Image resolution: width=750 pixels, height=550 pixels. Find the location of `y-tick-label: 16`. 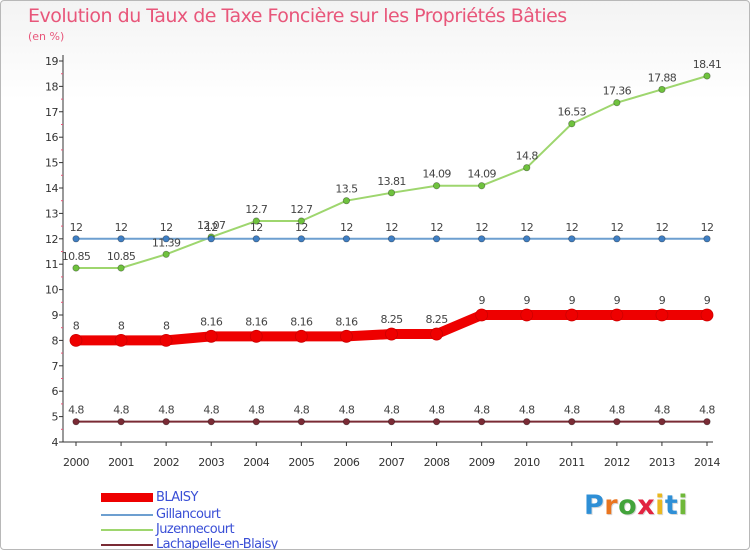

y-tick-label: 16 is located at coordinates (51, 137).